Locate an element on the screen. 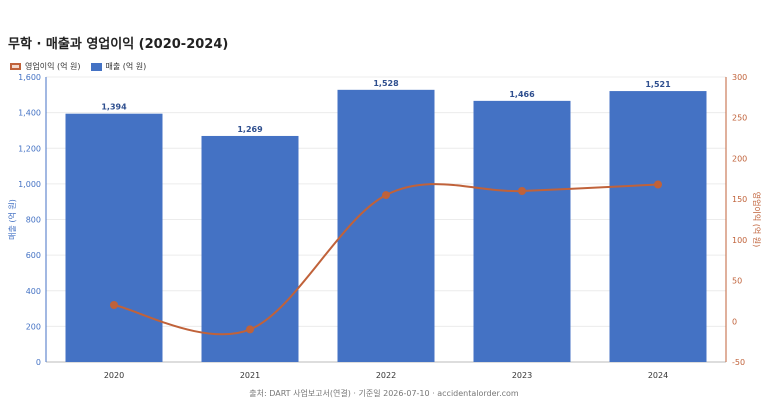 The height and width of the screenshot is (403, 768). left-tick-label: 1,400 is located at coordinates (29, 113).